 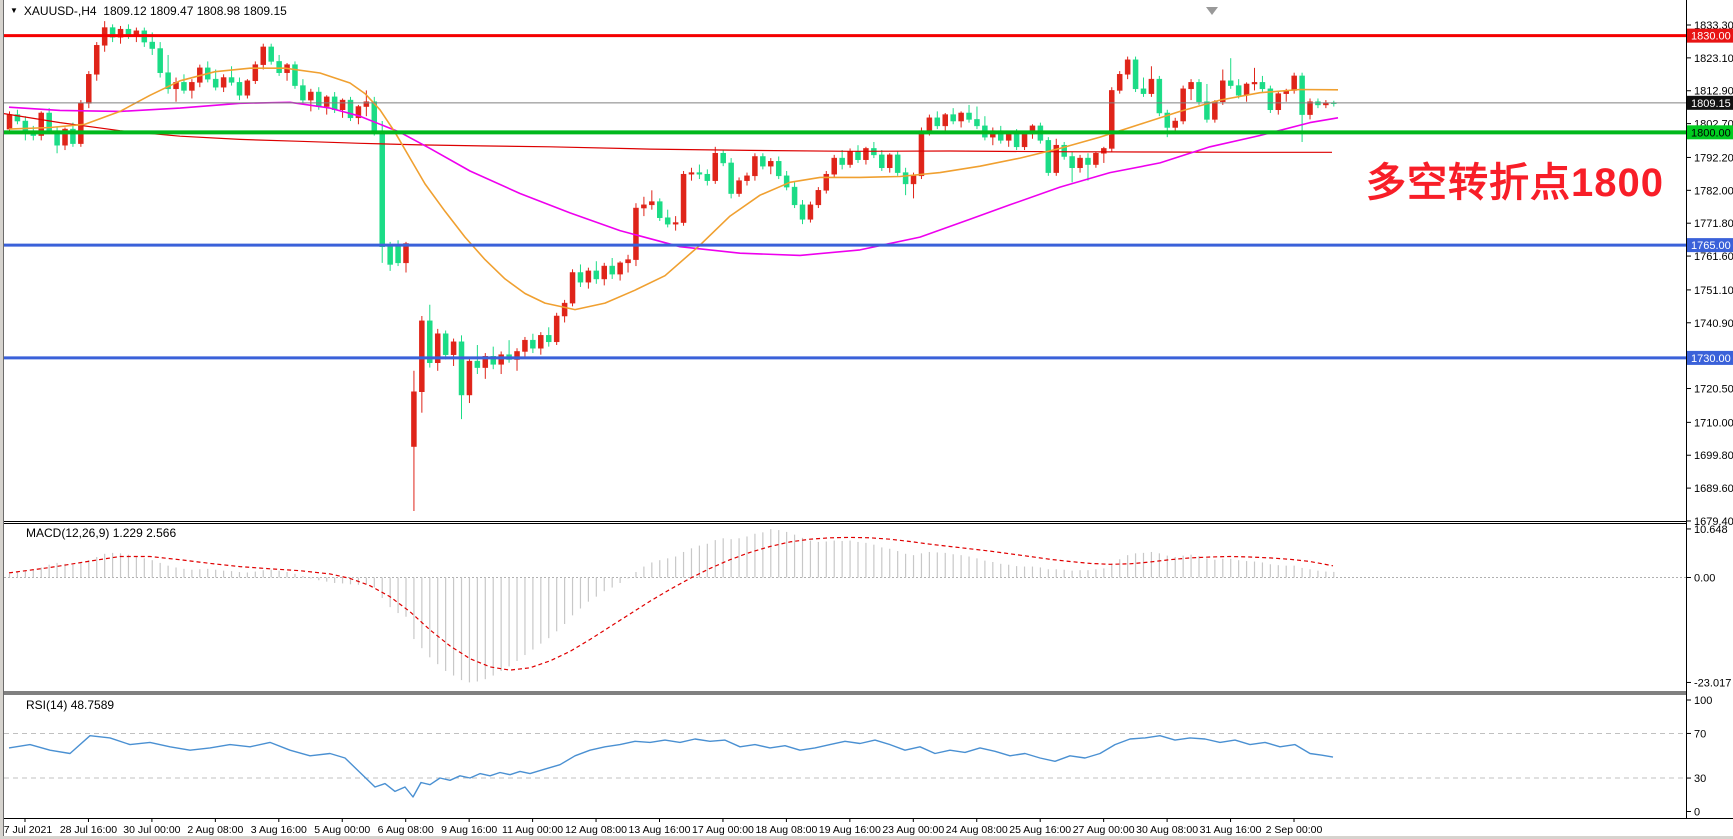 What do you see at coordinates (786, 830) in the screenshot?
I see `svg-text: 18 Aug 08:00` at bounding box center [786, 830].